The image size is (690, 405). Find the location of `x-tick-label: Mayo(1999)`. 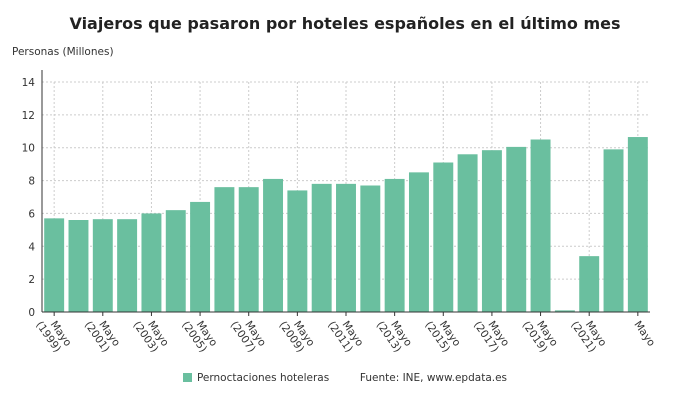

x-tick-label: Mayo(1999) is located at coordinates (53, 333).